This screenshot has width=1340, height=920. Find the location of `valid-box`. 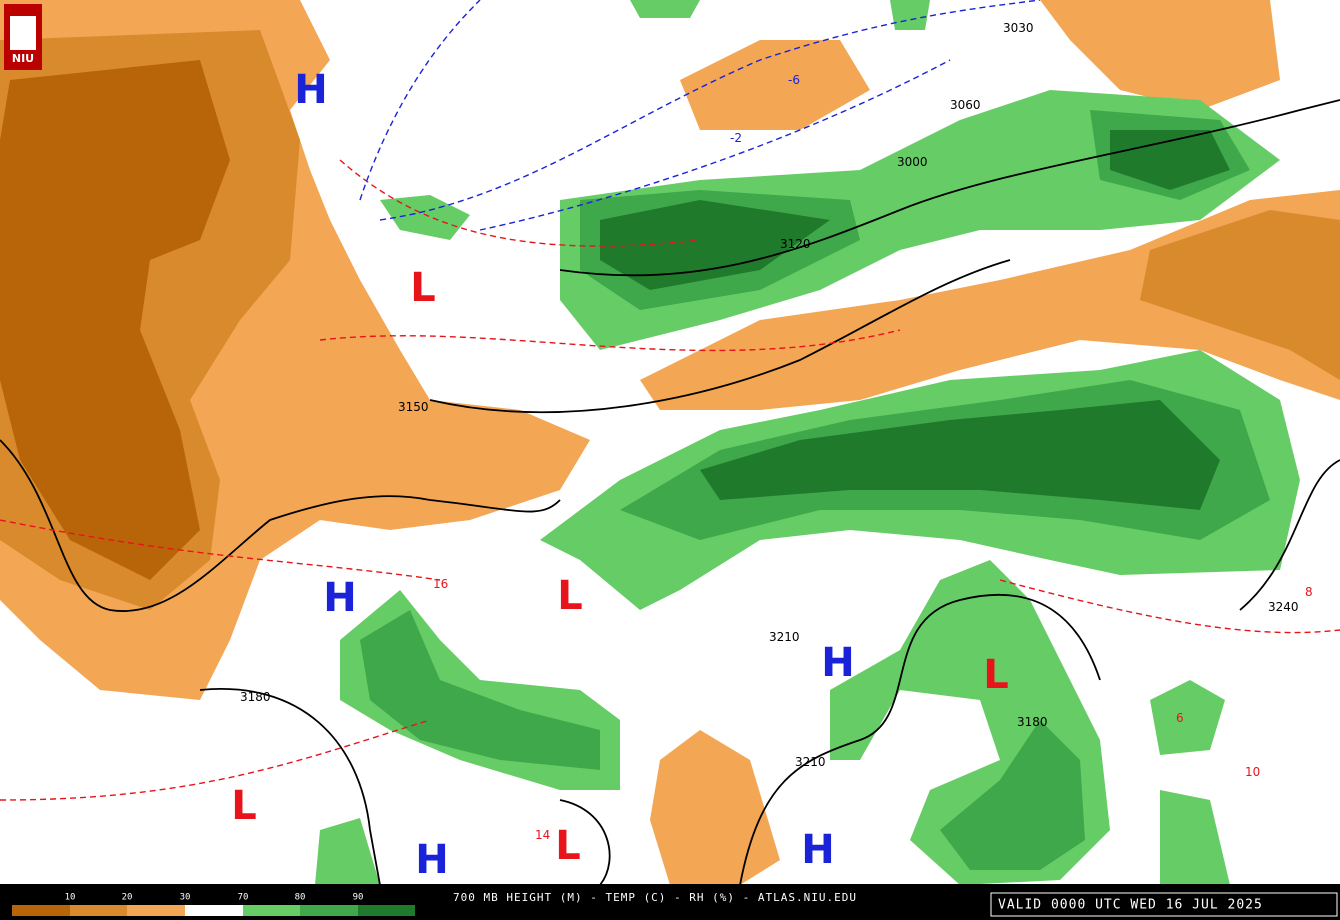

valid-box is located at coordinates (1164, 904).